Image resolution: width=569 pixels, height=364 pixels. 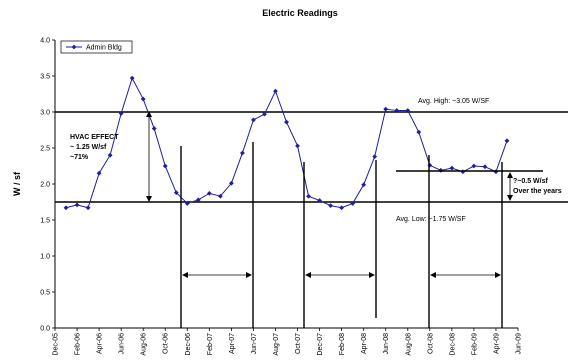 What do you see at coordinates (430, 343) in the screenshot?
I see `x-tick-label-17: Oct-08` at bounding box center [430, 343].